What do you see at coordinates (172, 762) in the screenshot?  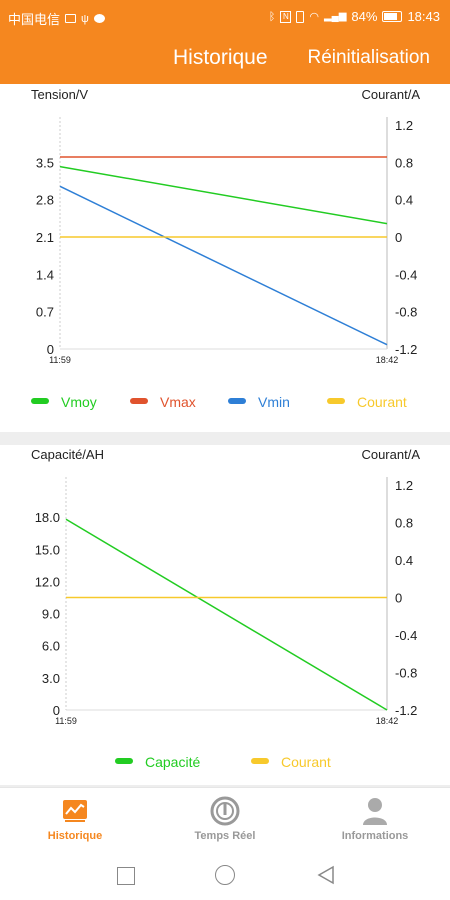 I see `legend-label: Capacité` at bounding box center [172, 762].